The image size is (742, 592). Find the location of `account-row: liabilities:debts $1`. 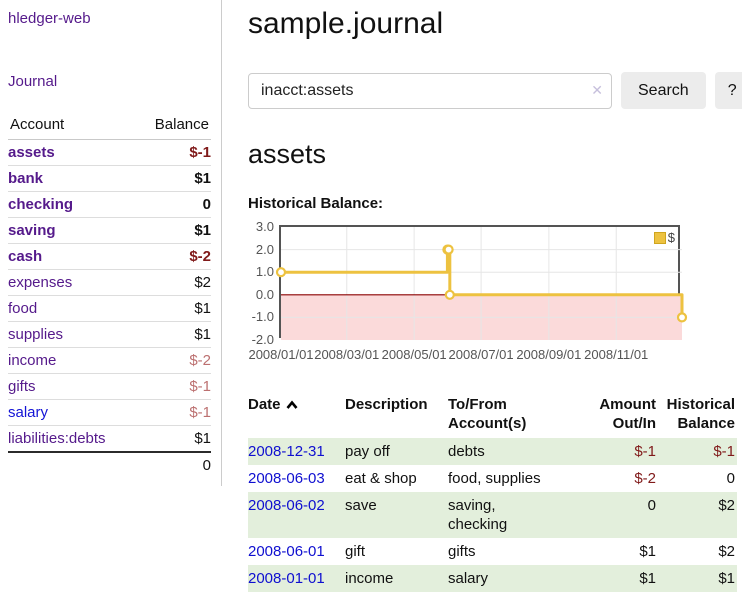

account-row: liabilities:debts $1 is located at coordinates (109, 438).